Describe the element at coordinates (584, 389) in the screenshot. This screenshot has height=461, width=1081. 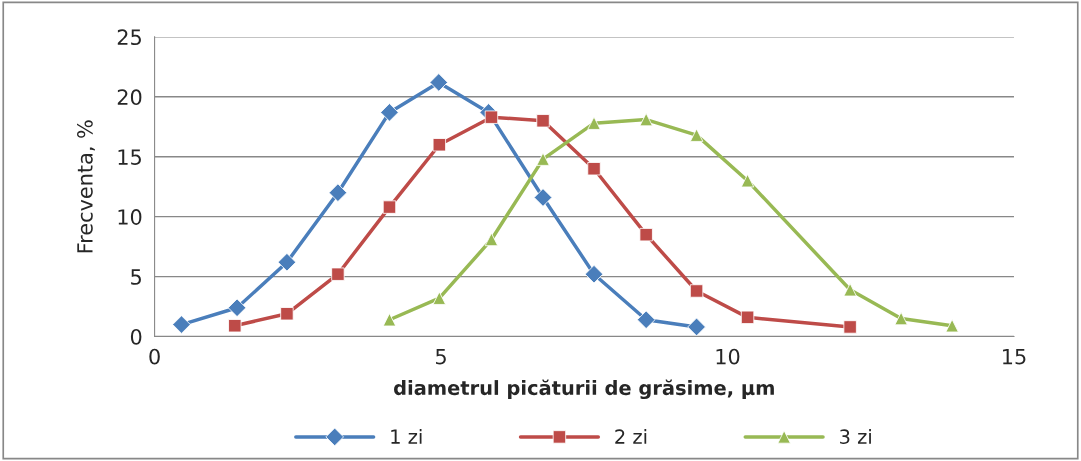
I see `x-axis-title: diametrul picăturii de grăsime, μm` at that location.